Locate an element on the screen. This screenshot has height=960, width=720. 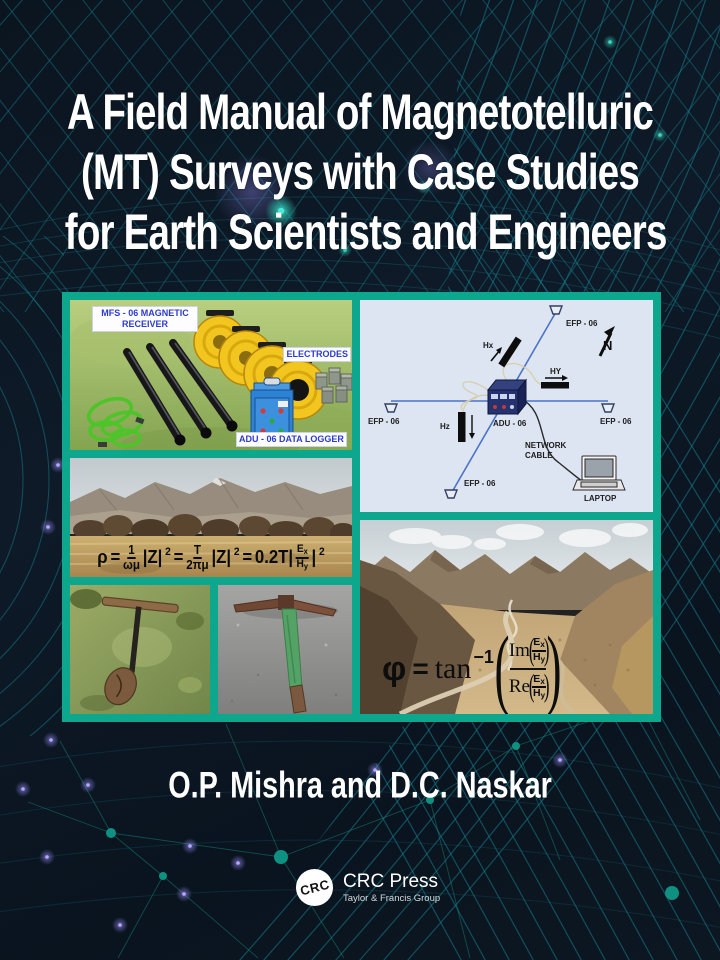
efp-right-label: EFP - 06 is located at coordinates (616, 421).